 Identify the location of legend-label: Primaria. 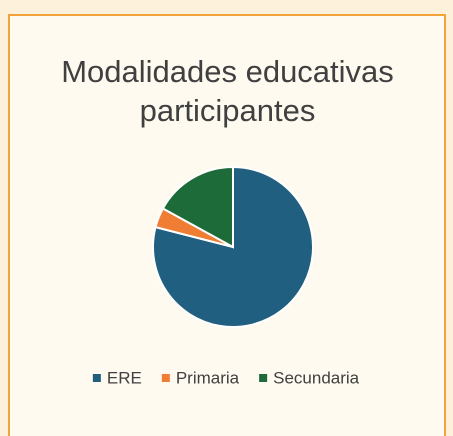
(208, 377).